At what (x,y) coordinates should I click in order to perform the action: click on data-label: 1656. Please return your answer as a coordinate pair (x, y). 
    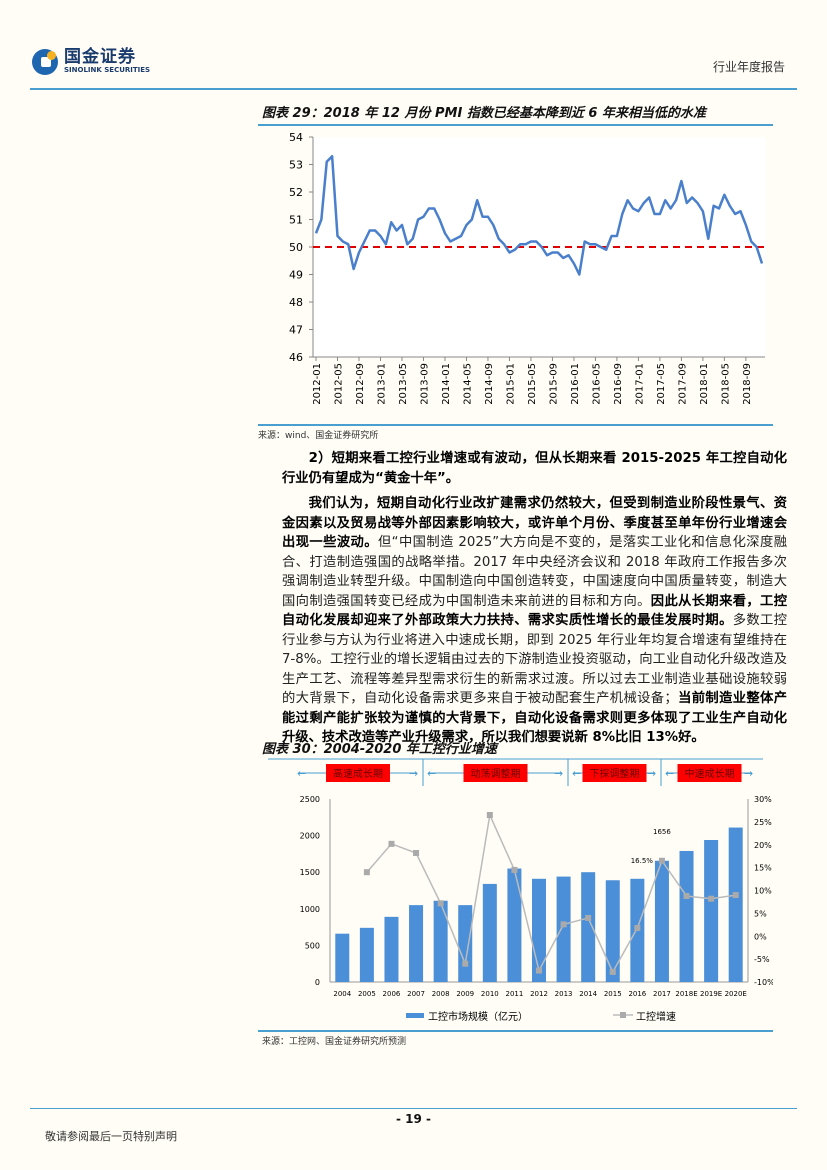
    Looking at the image, I should click on (662, 832).